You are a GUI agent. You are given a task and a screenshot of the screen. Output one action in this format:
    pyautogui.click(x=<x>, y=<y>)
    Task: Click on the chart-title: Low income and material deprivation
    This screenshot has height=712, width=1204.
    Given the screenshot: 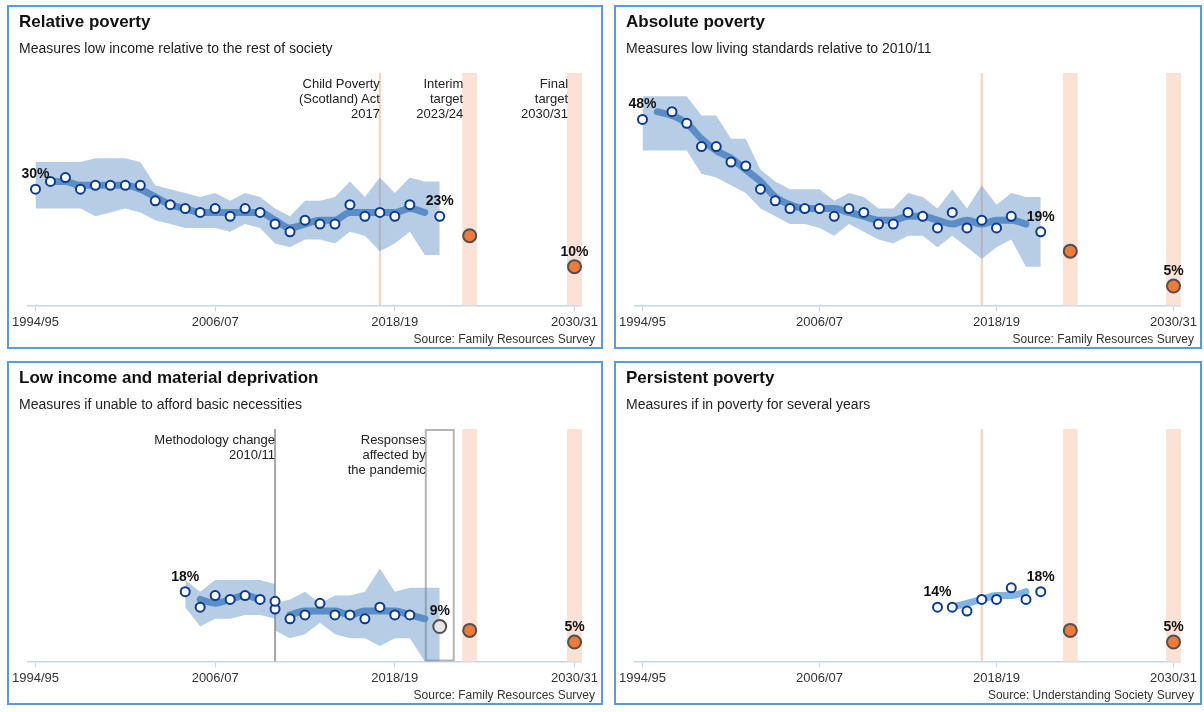 What is the action you would take?
    pyautogui.click(x=169, y=378)
    